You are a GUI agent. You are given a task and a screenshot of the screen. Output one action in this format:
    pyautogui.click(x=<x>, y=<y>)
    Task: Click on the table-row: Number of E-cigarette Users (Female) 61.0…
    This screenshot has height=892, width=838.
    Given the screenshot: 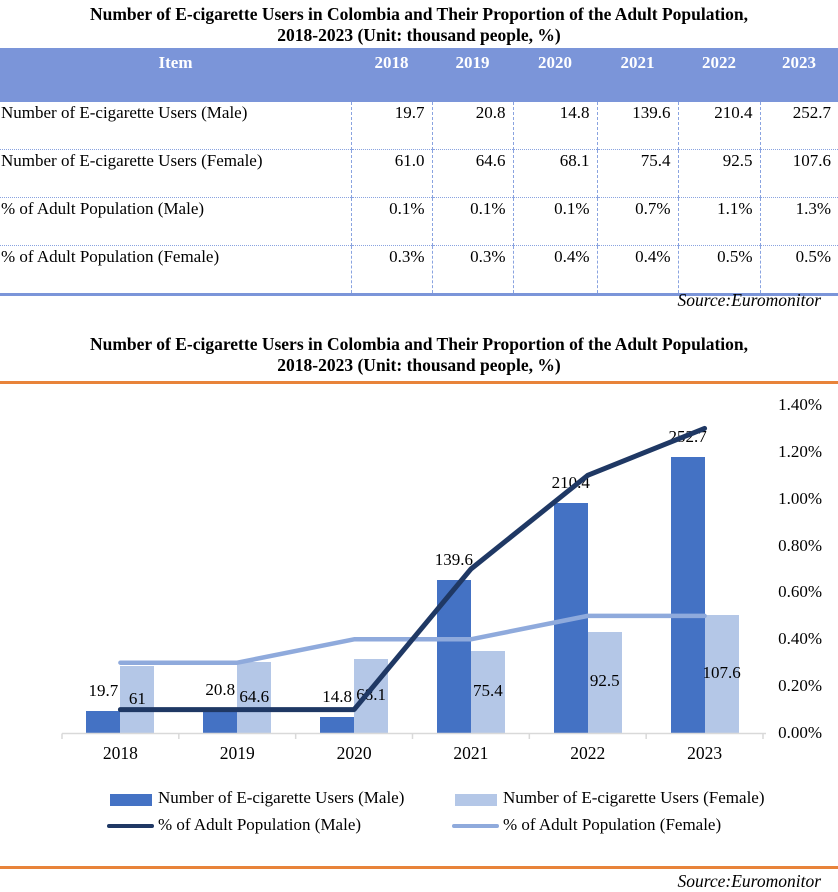 What is the action you would take?
    pyautogui.click(x=419, y=173)
    